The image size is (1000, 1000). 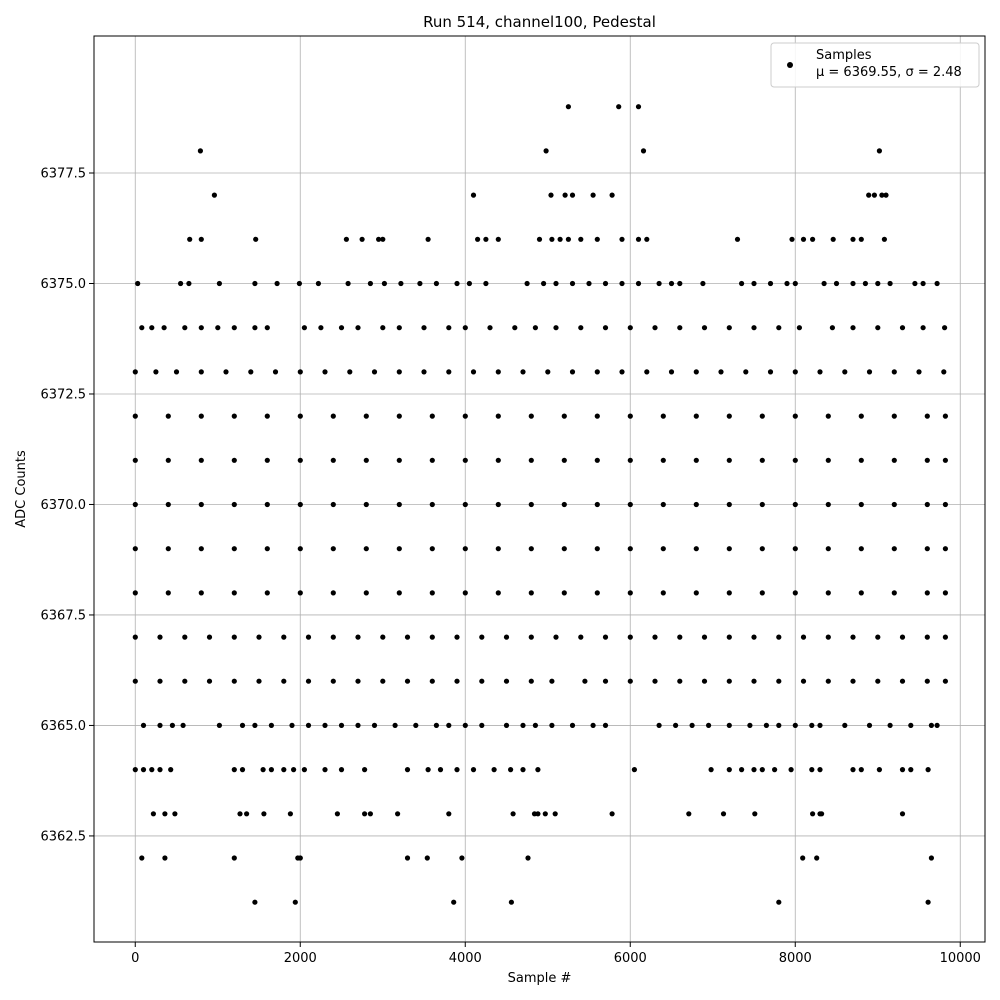 I want to click on y-tick-label: 6362.5, so click(x=64, y=836).